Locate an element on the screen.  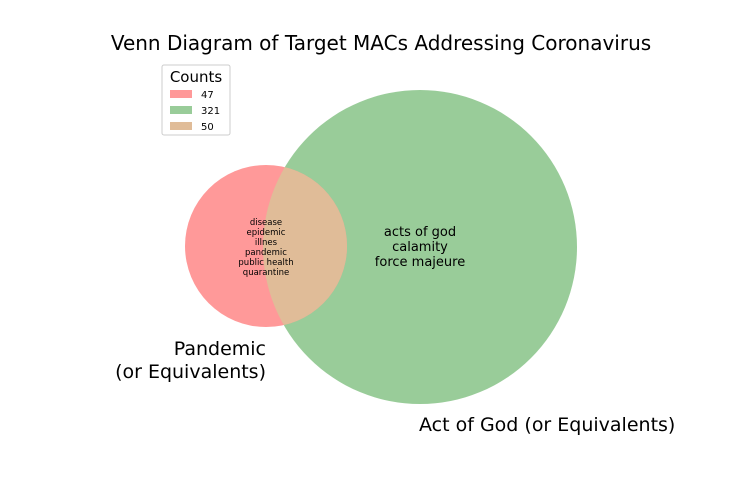
right-only-term: acts of god is located at coordinates (420, 232).